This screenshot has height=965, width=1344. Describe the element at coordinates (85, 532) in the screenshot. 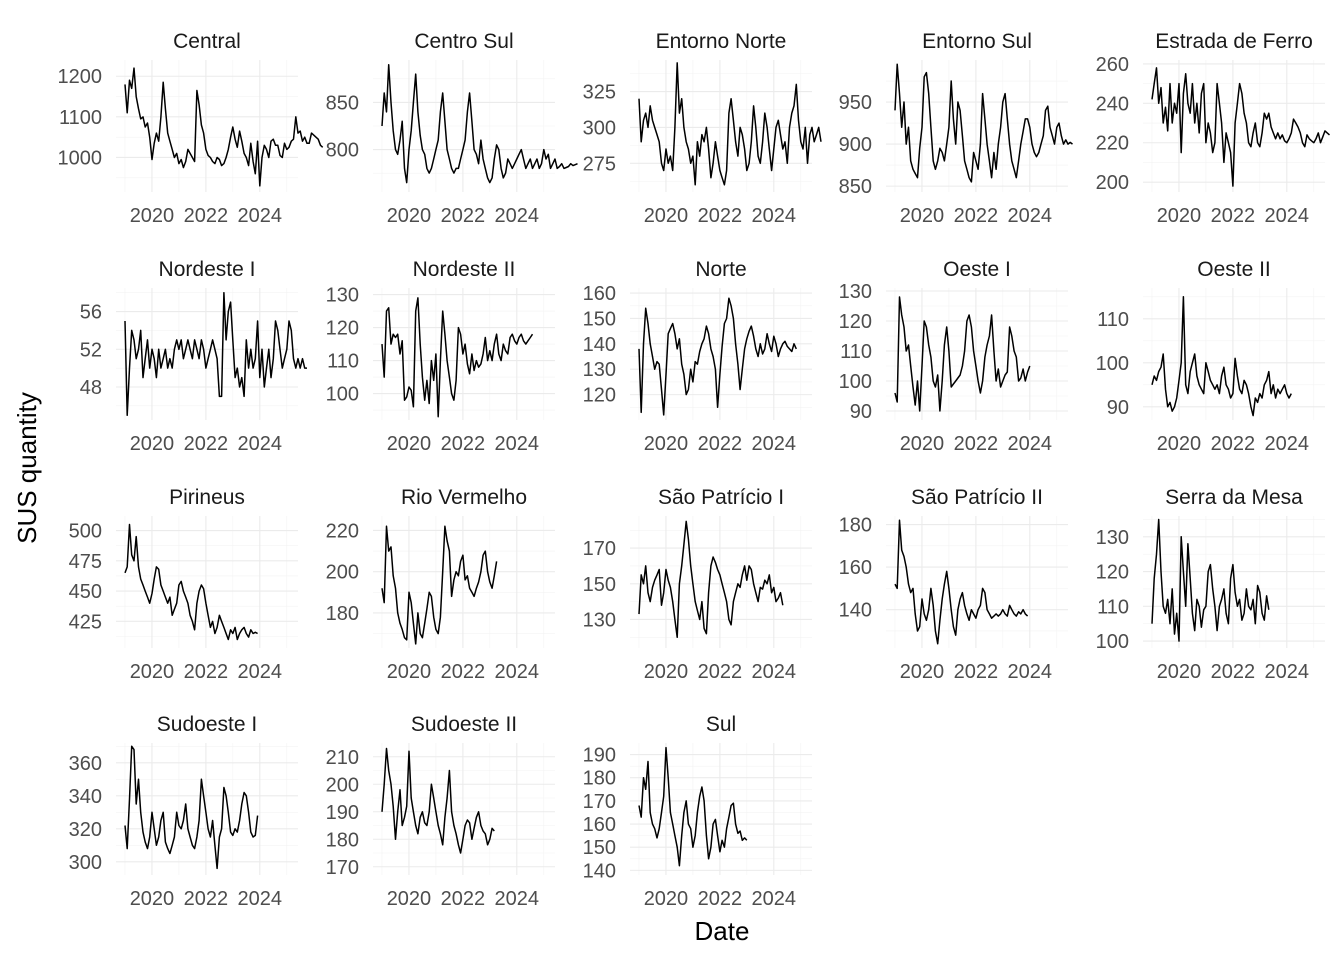

I see `y-tick-label: 500` at that location.